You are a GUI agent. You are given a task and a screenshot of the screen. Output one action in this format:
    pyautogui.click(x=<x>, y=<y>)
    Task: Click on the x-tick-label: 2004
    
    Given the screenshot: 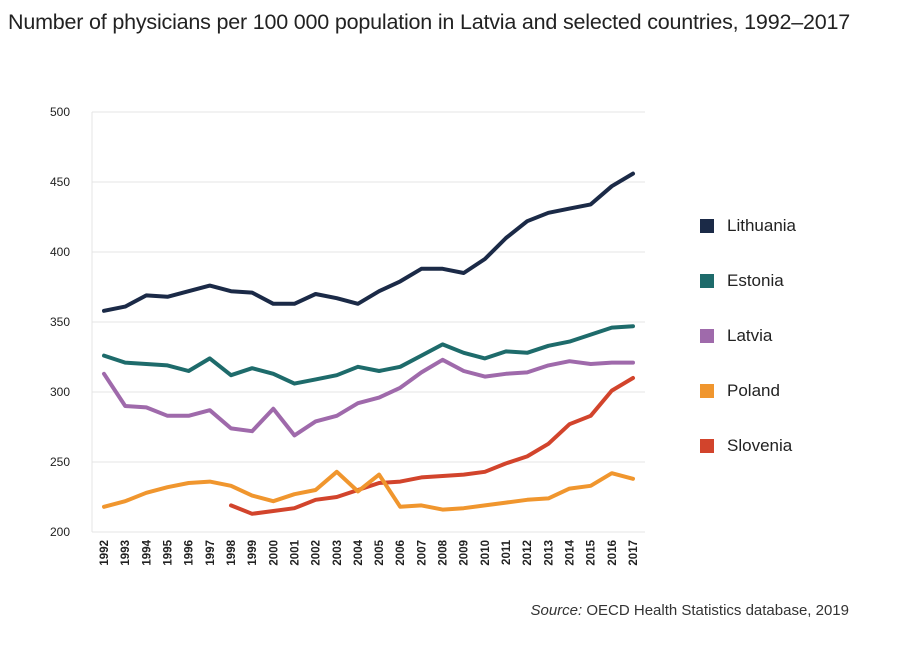 What is the action you would take?
    pyautogui.click(x=359, y=552)
    